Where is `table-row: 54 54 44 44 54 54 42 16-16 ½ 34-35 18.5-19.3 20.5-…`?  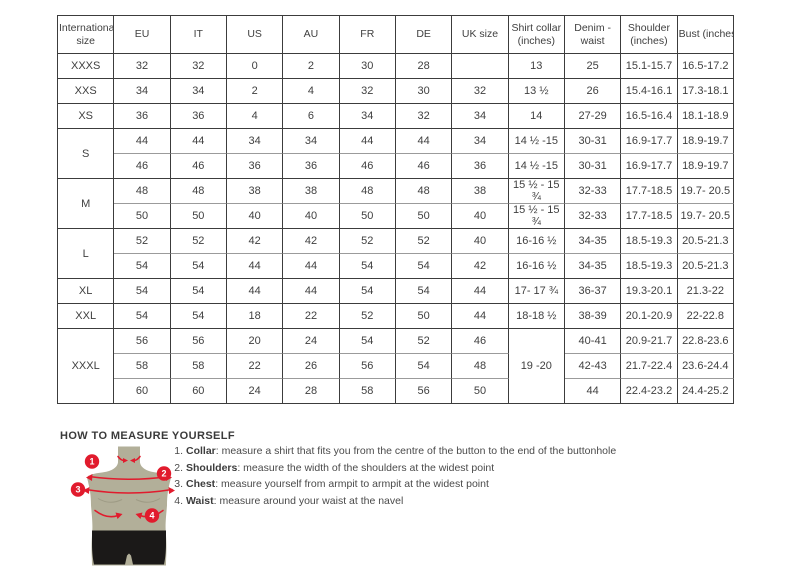
table-row: 54 54 44 44 54 54 42 16-16 ½ 34-35 18.5-19.3 20.5-… is located at coordinates (396, 266).